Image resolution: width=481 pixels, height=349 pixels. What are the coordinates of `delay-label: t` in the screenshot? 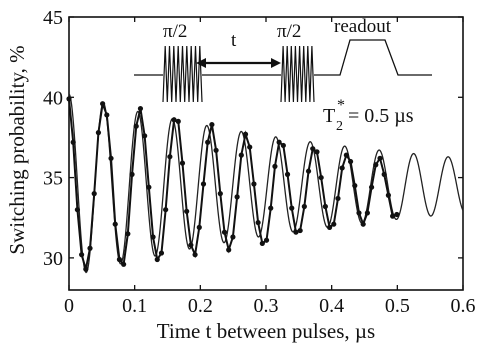 It's located at (234, 40).